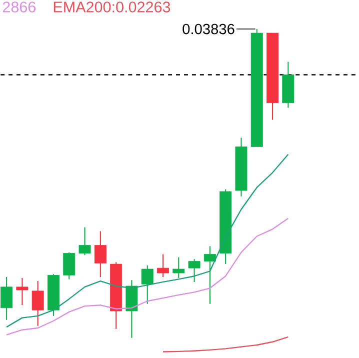  What do you see at coordinates (112, 7) in the screenshot?
I see `text: EMA200:0.02263` at bounding box center [112, 7].